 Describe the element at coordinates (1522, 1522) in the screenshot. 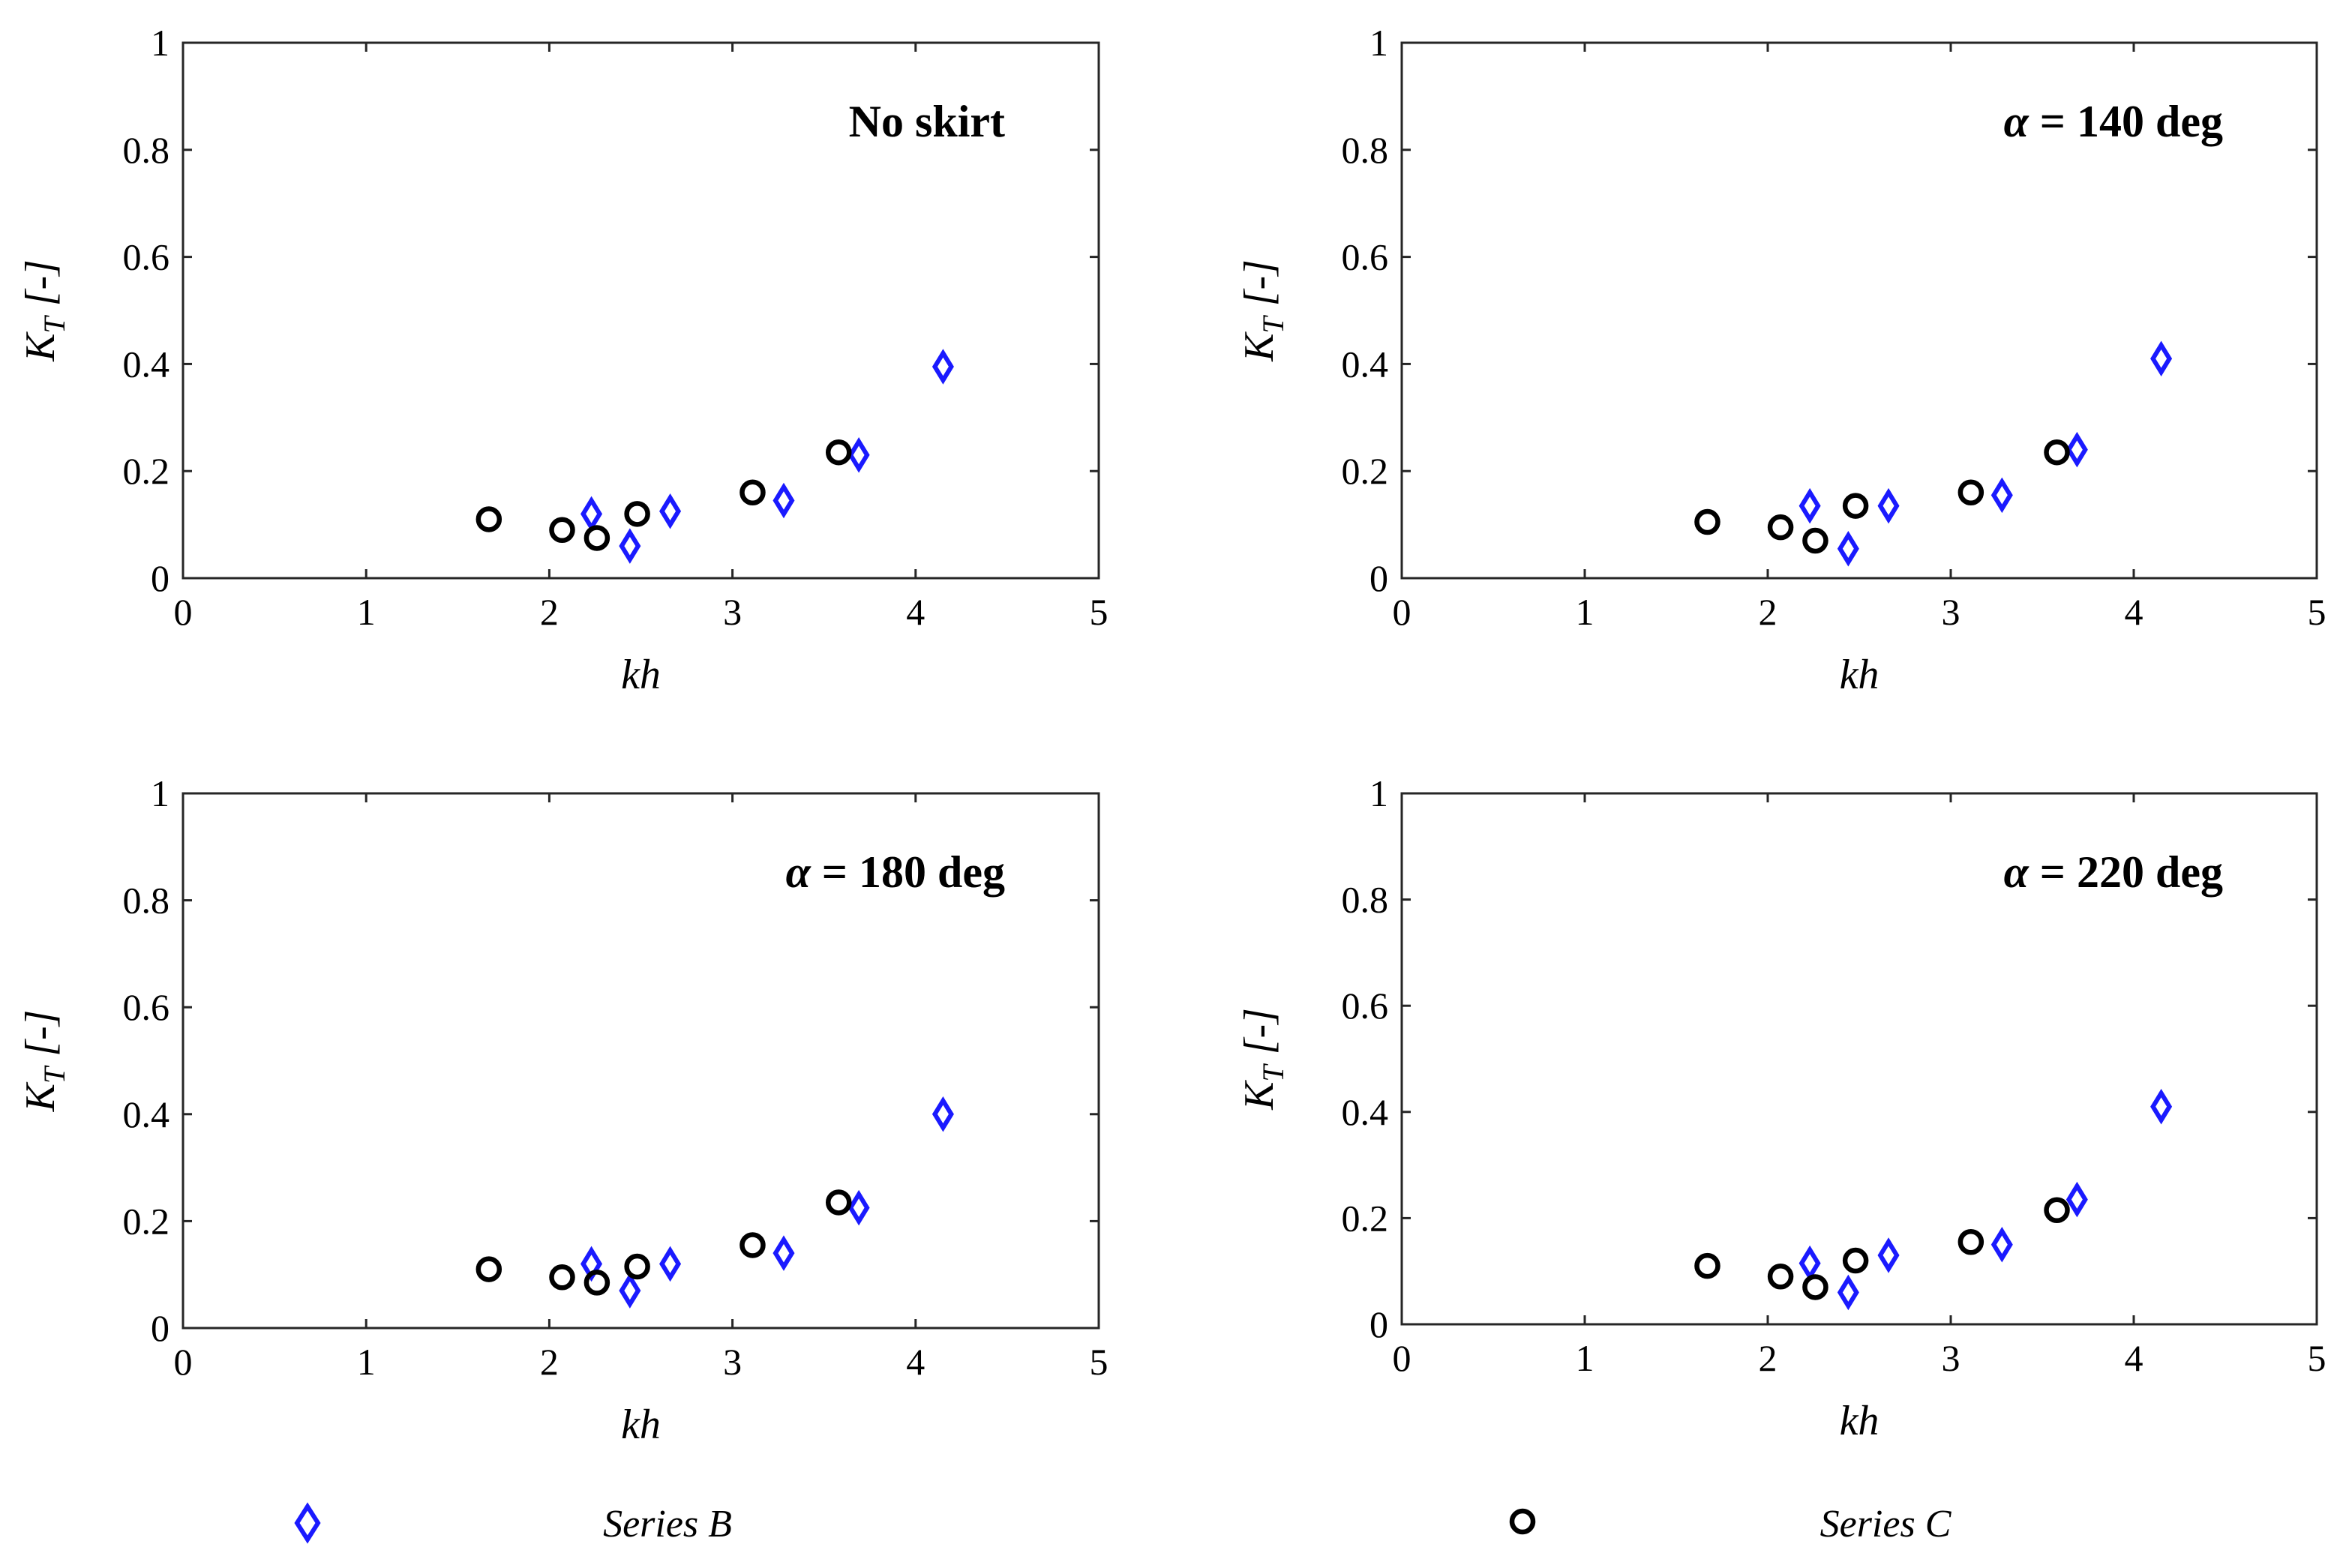

I see `legend-marker-series-c` at that location.